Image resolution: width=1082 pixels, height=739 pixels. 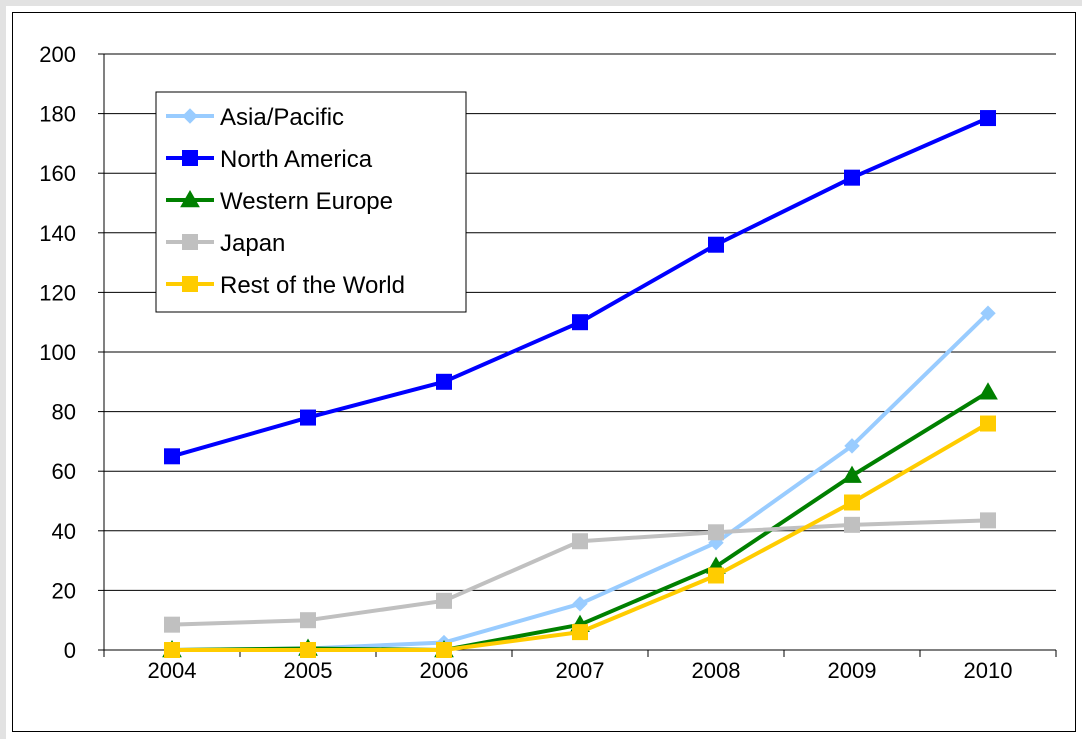 I want to click on y-tick-label: 140, so click(x=57, y=233).